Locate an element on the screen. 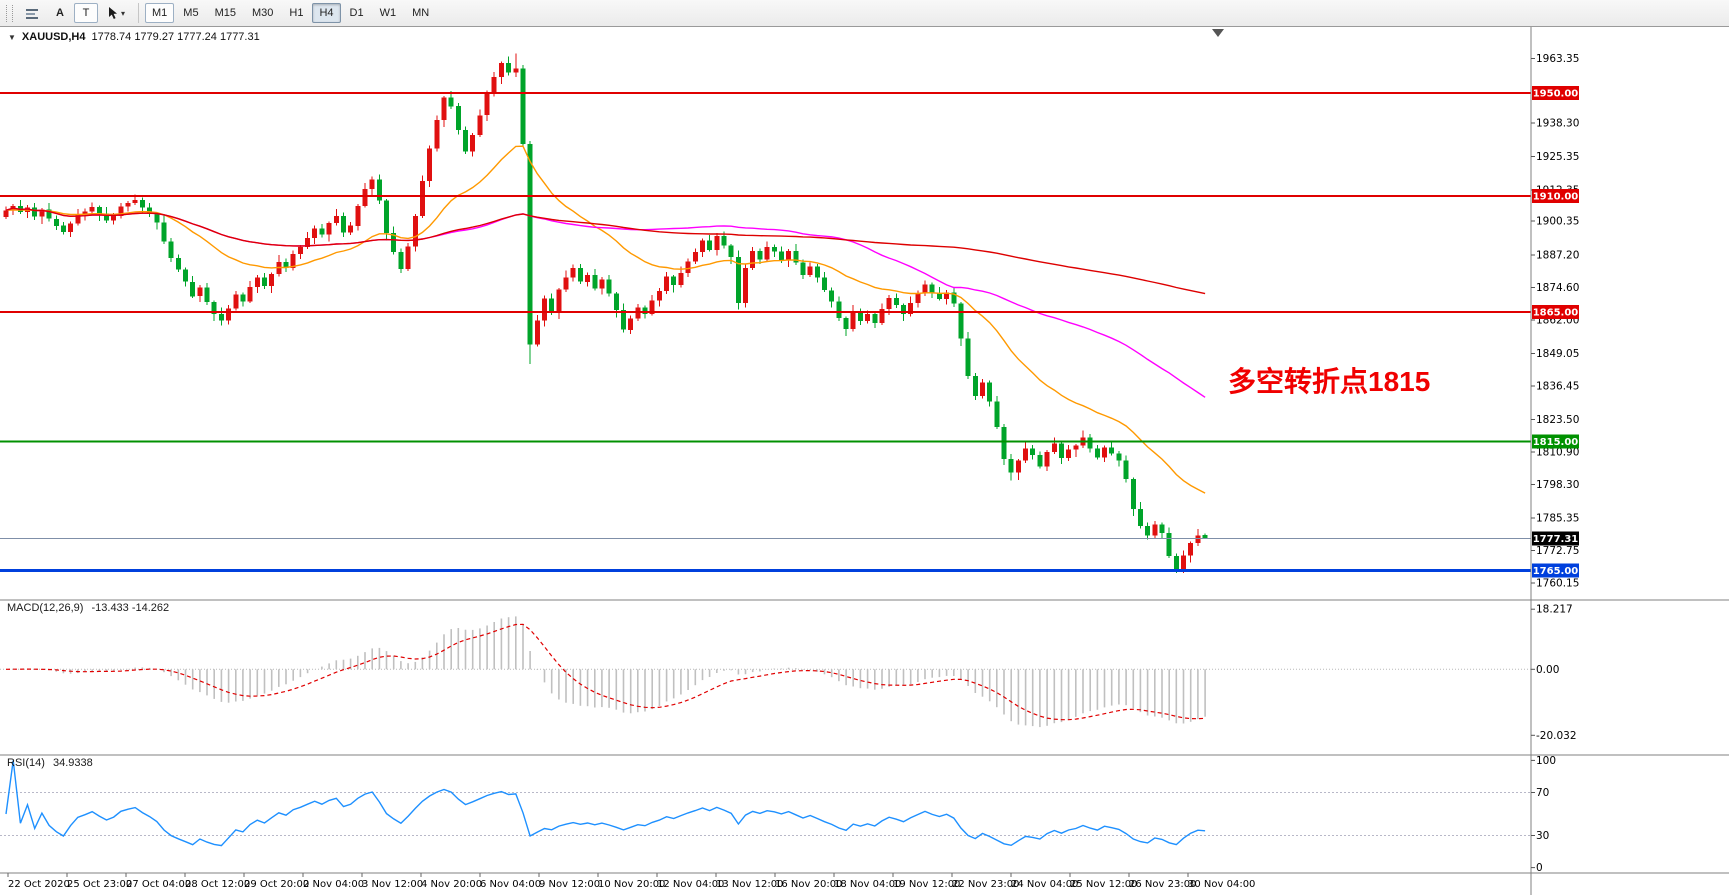 Image resolution: width=1729 pixels, height=895 pixels. svg-text: 1938.30 is located at coordinates (1557, 124).